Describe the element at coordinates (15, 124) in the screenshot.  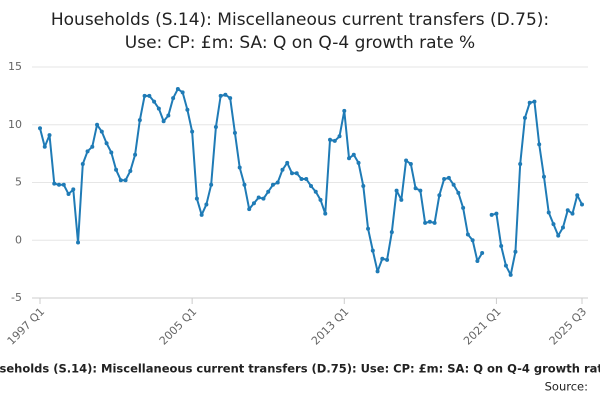
I see `y-tick-label: 10` at that location.